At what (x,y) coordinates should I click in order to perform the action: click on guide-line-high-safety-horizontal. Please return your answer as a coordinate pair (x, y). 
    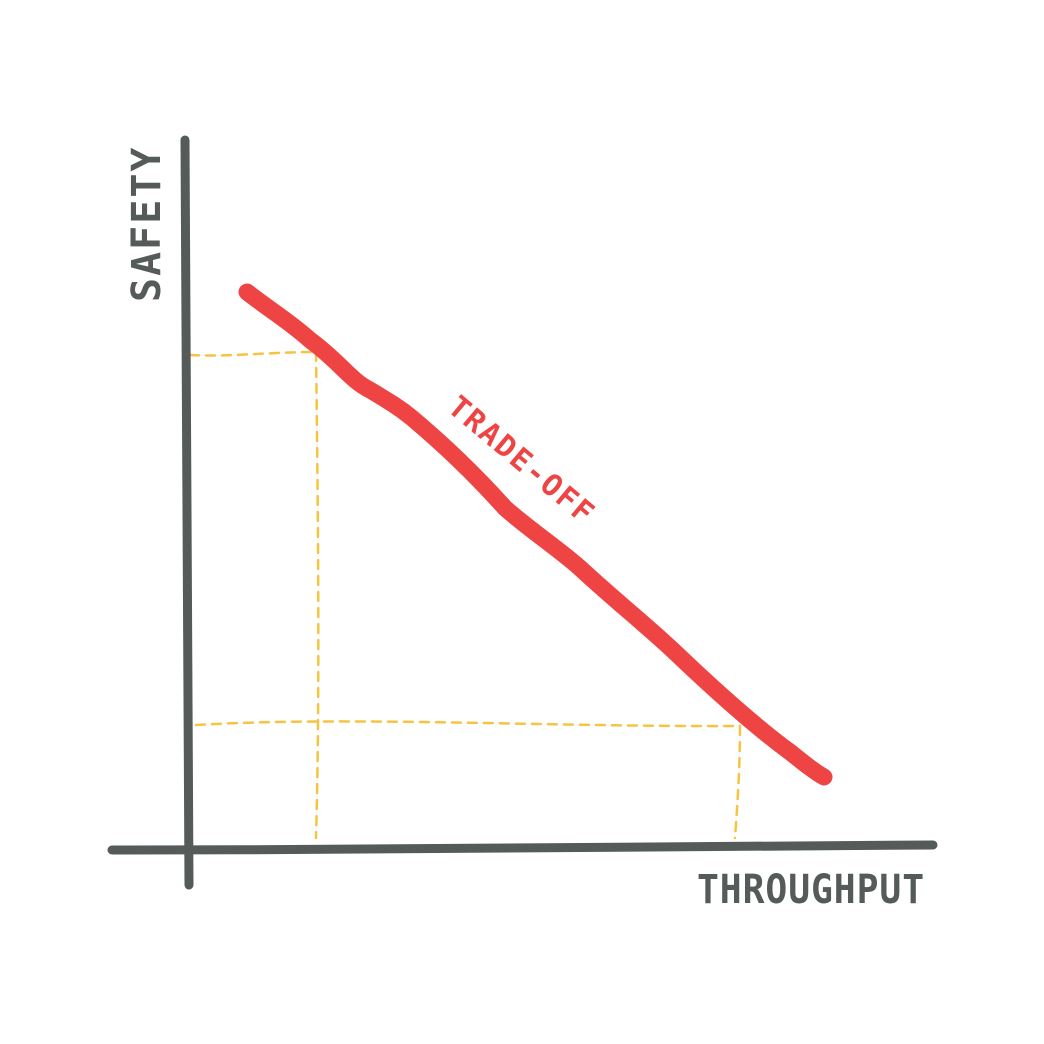
    Looking at the image, I should click on (253, 353).